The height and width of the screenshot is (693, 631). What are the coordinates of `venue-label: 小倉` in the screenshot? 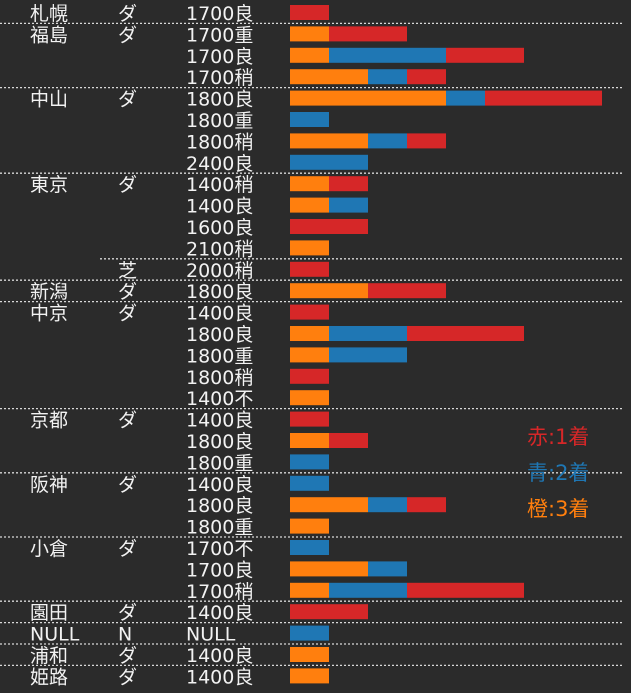 It's located at (49, 549).